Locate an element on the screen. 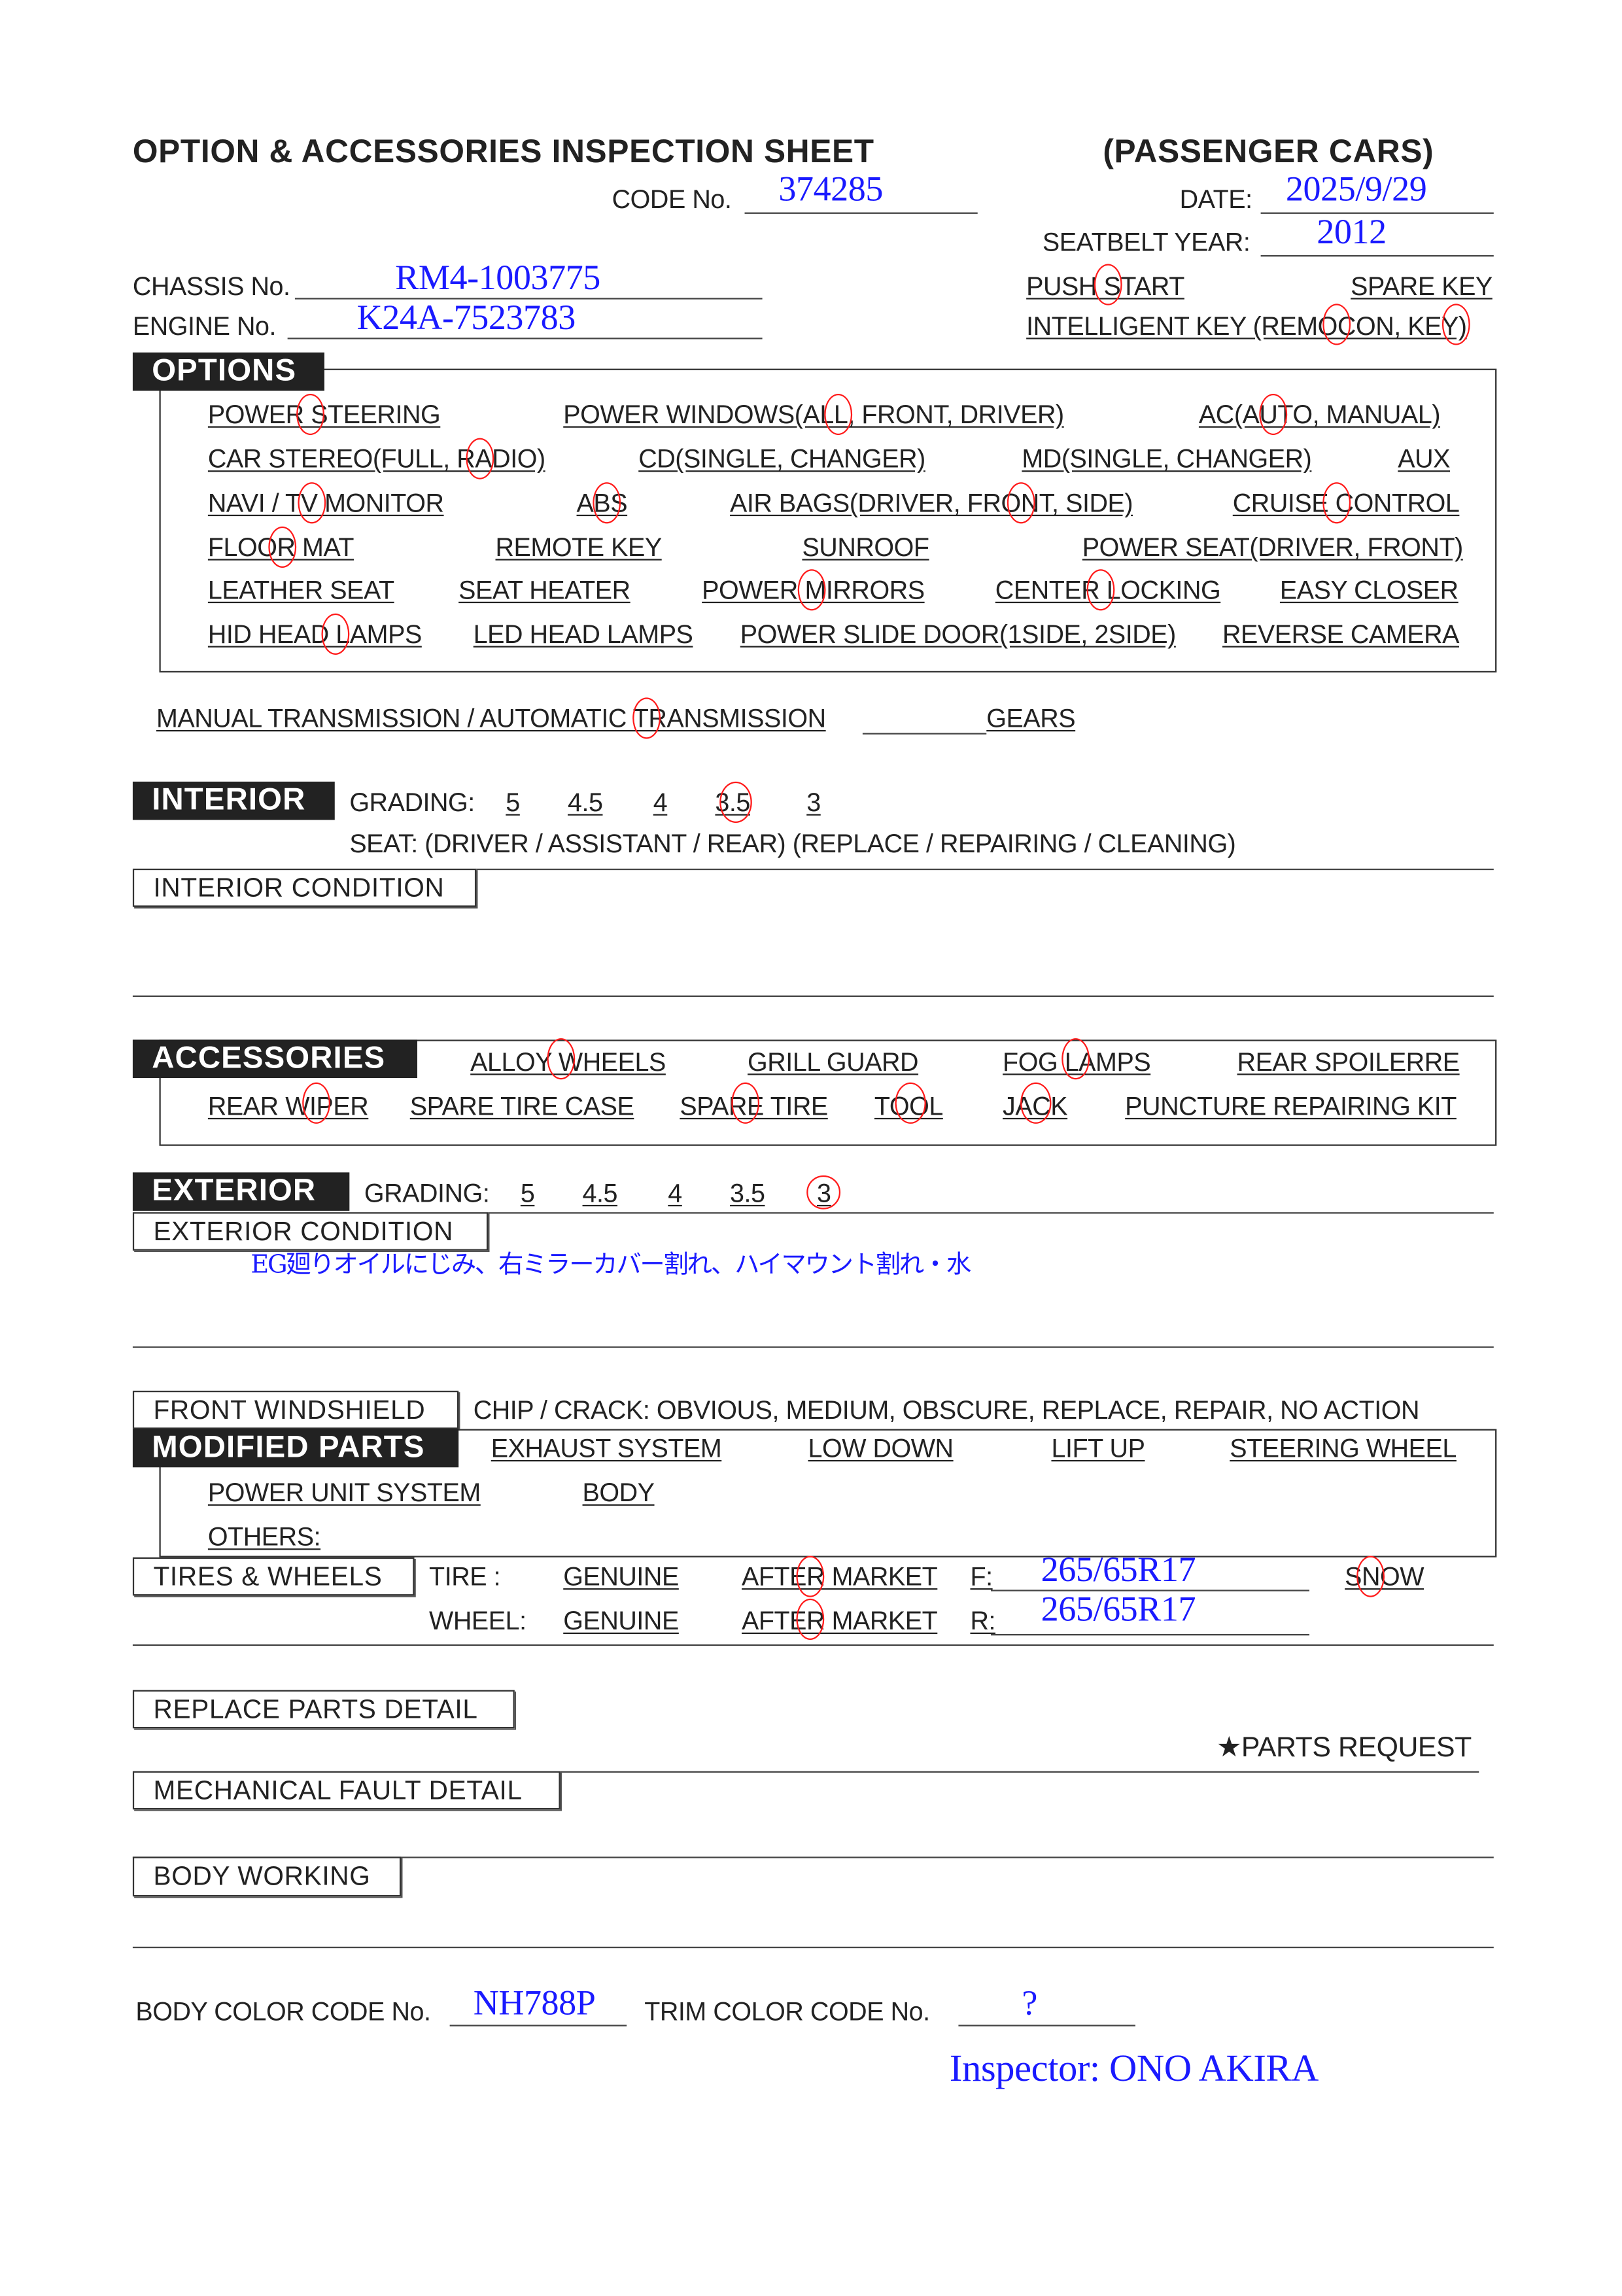  exterior-grade-3-5: 3.5 is located at coordinates (747, 1193).